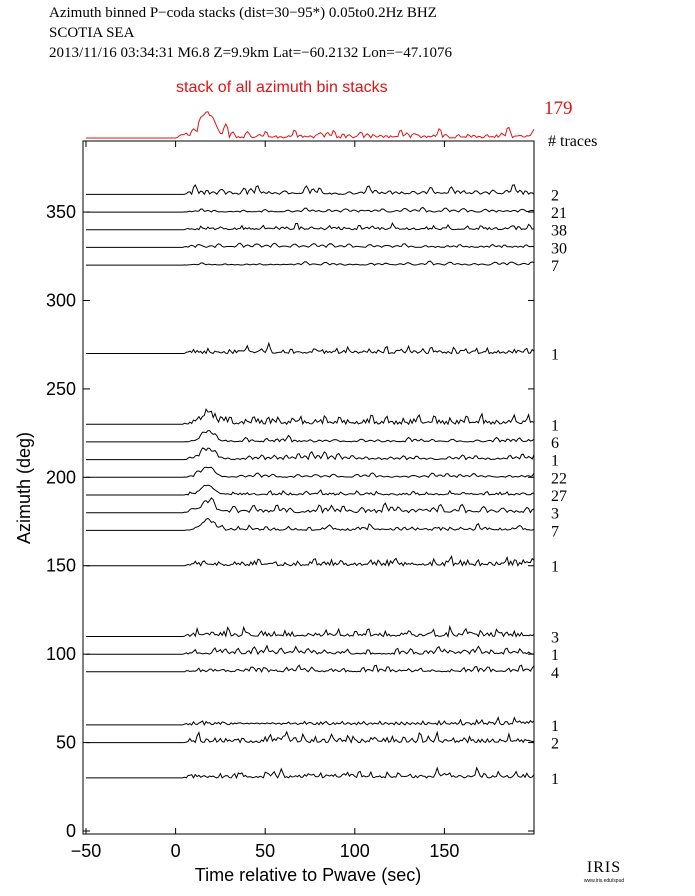 This screenshot has height=896, width=695. Describe the element at coordinates (559, 231) in the screenshot. I see `trace-count-340: 38` at that location.